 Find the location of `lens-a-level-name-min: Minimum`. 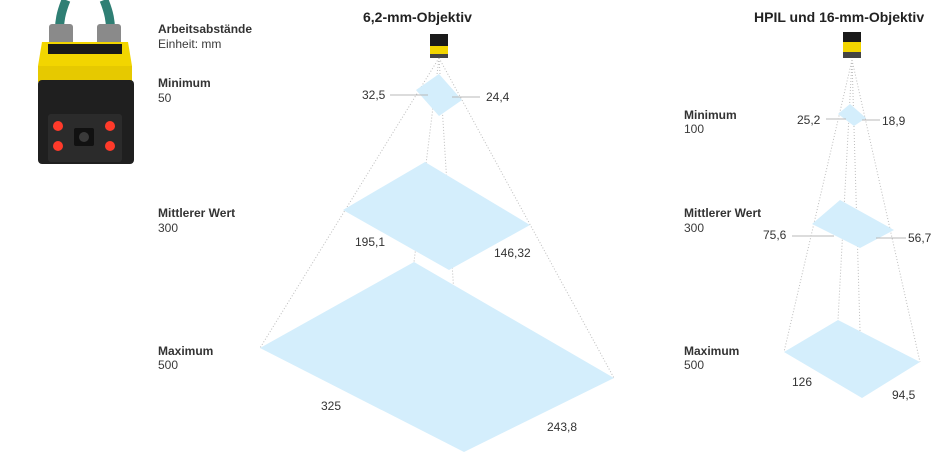

lens-a-level-name-min: Minimum is located at coordinates (184, 83).